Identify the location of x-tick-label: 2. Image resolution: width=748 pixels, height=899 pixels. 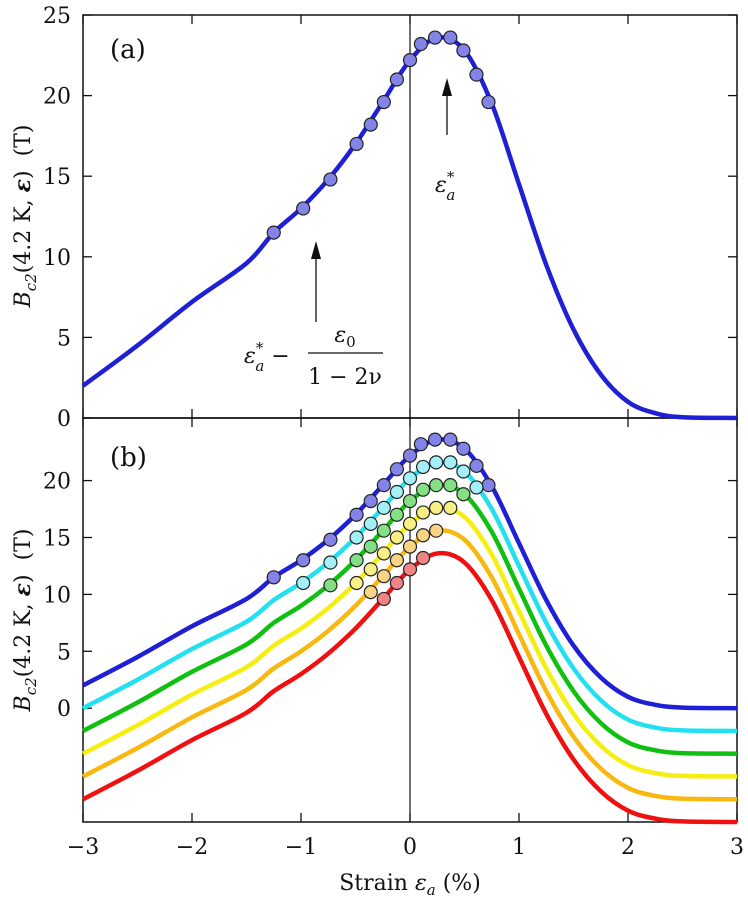
(628, 847).